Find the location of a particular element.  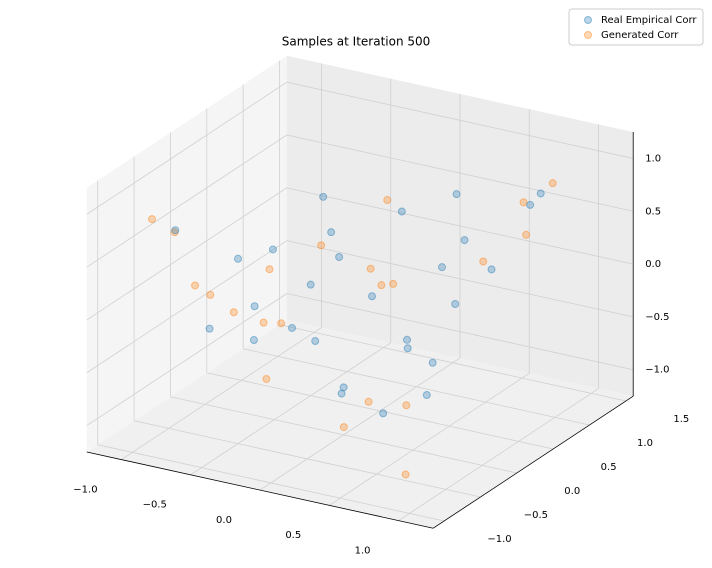

y-tick-label: 1.5 is located at coordinates (681, 419).